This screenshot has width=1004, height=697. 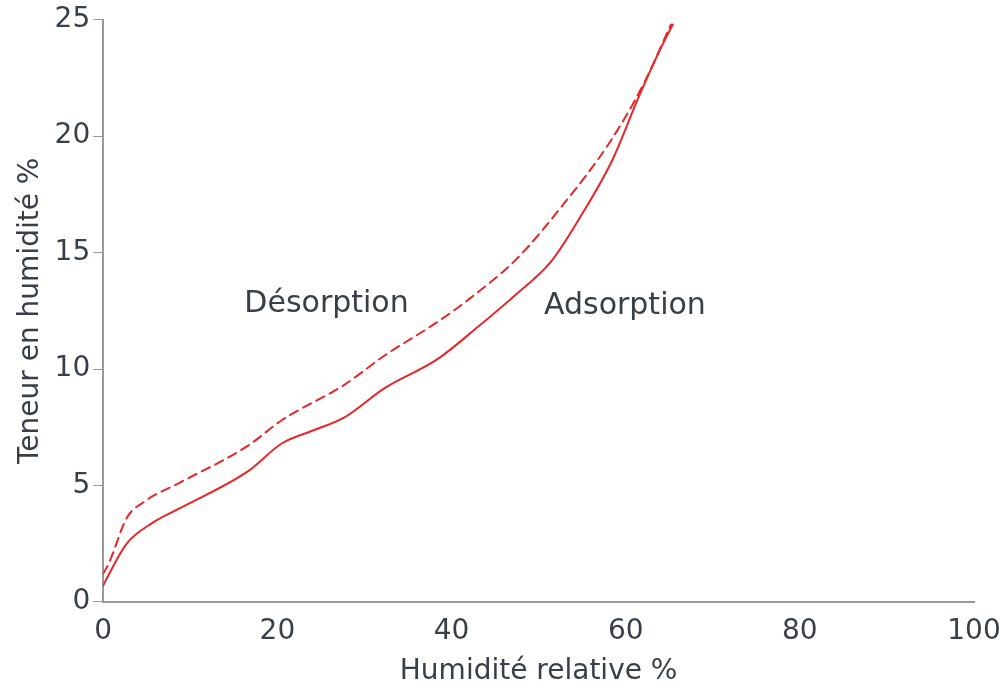 What do you see at coordinates (72, 18) in the screenshot?
I see `y-tick-label: 25` at bounding box center [72, 18].